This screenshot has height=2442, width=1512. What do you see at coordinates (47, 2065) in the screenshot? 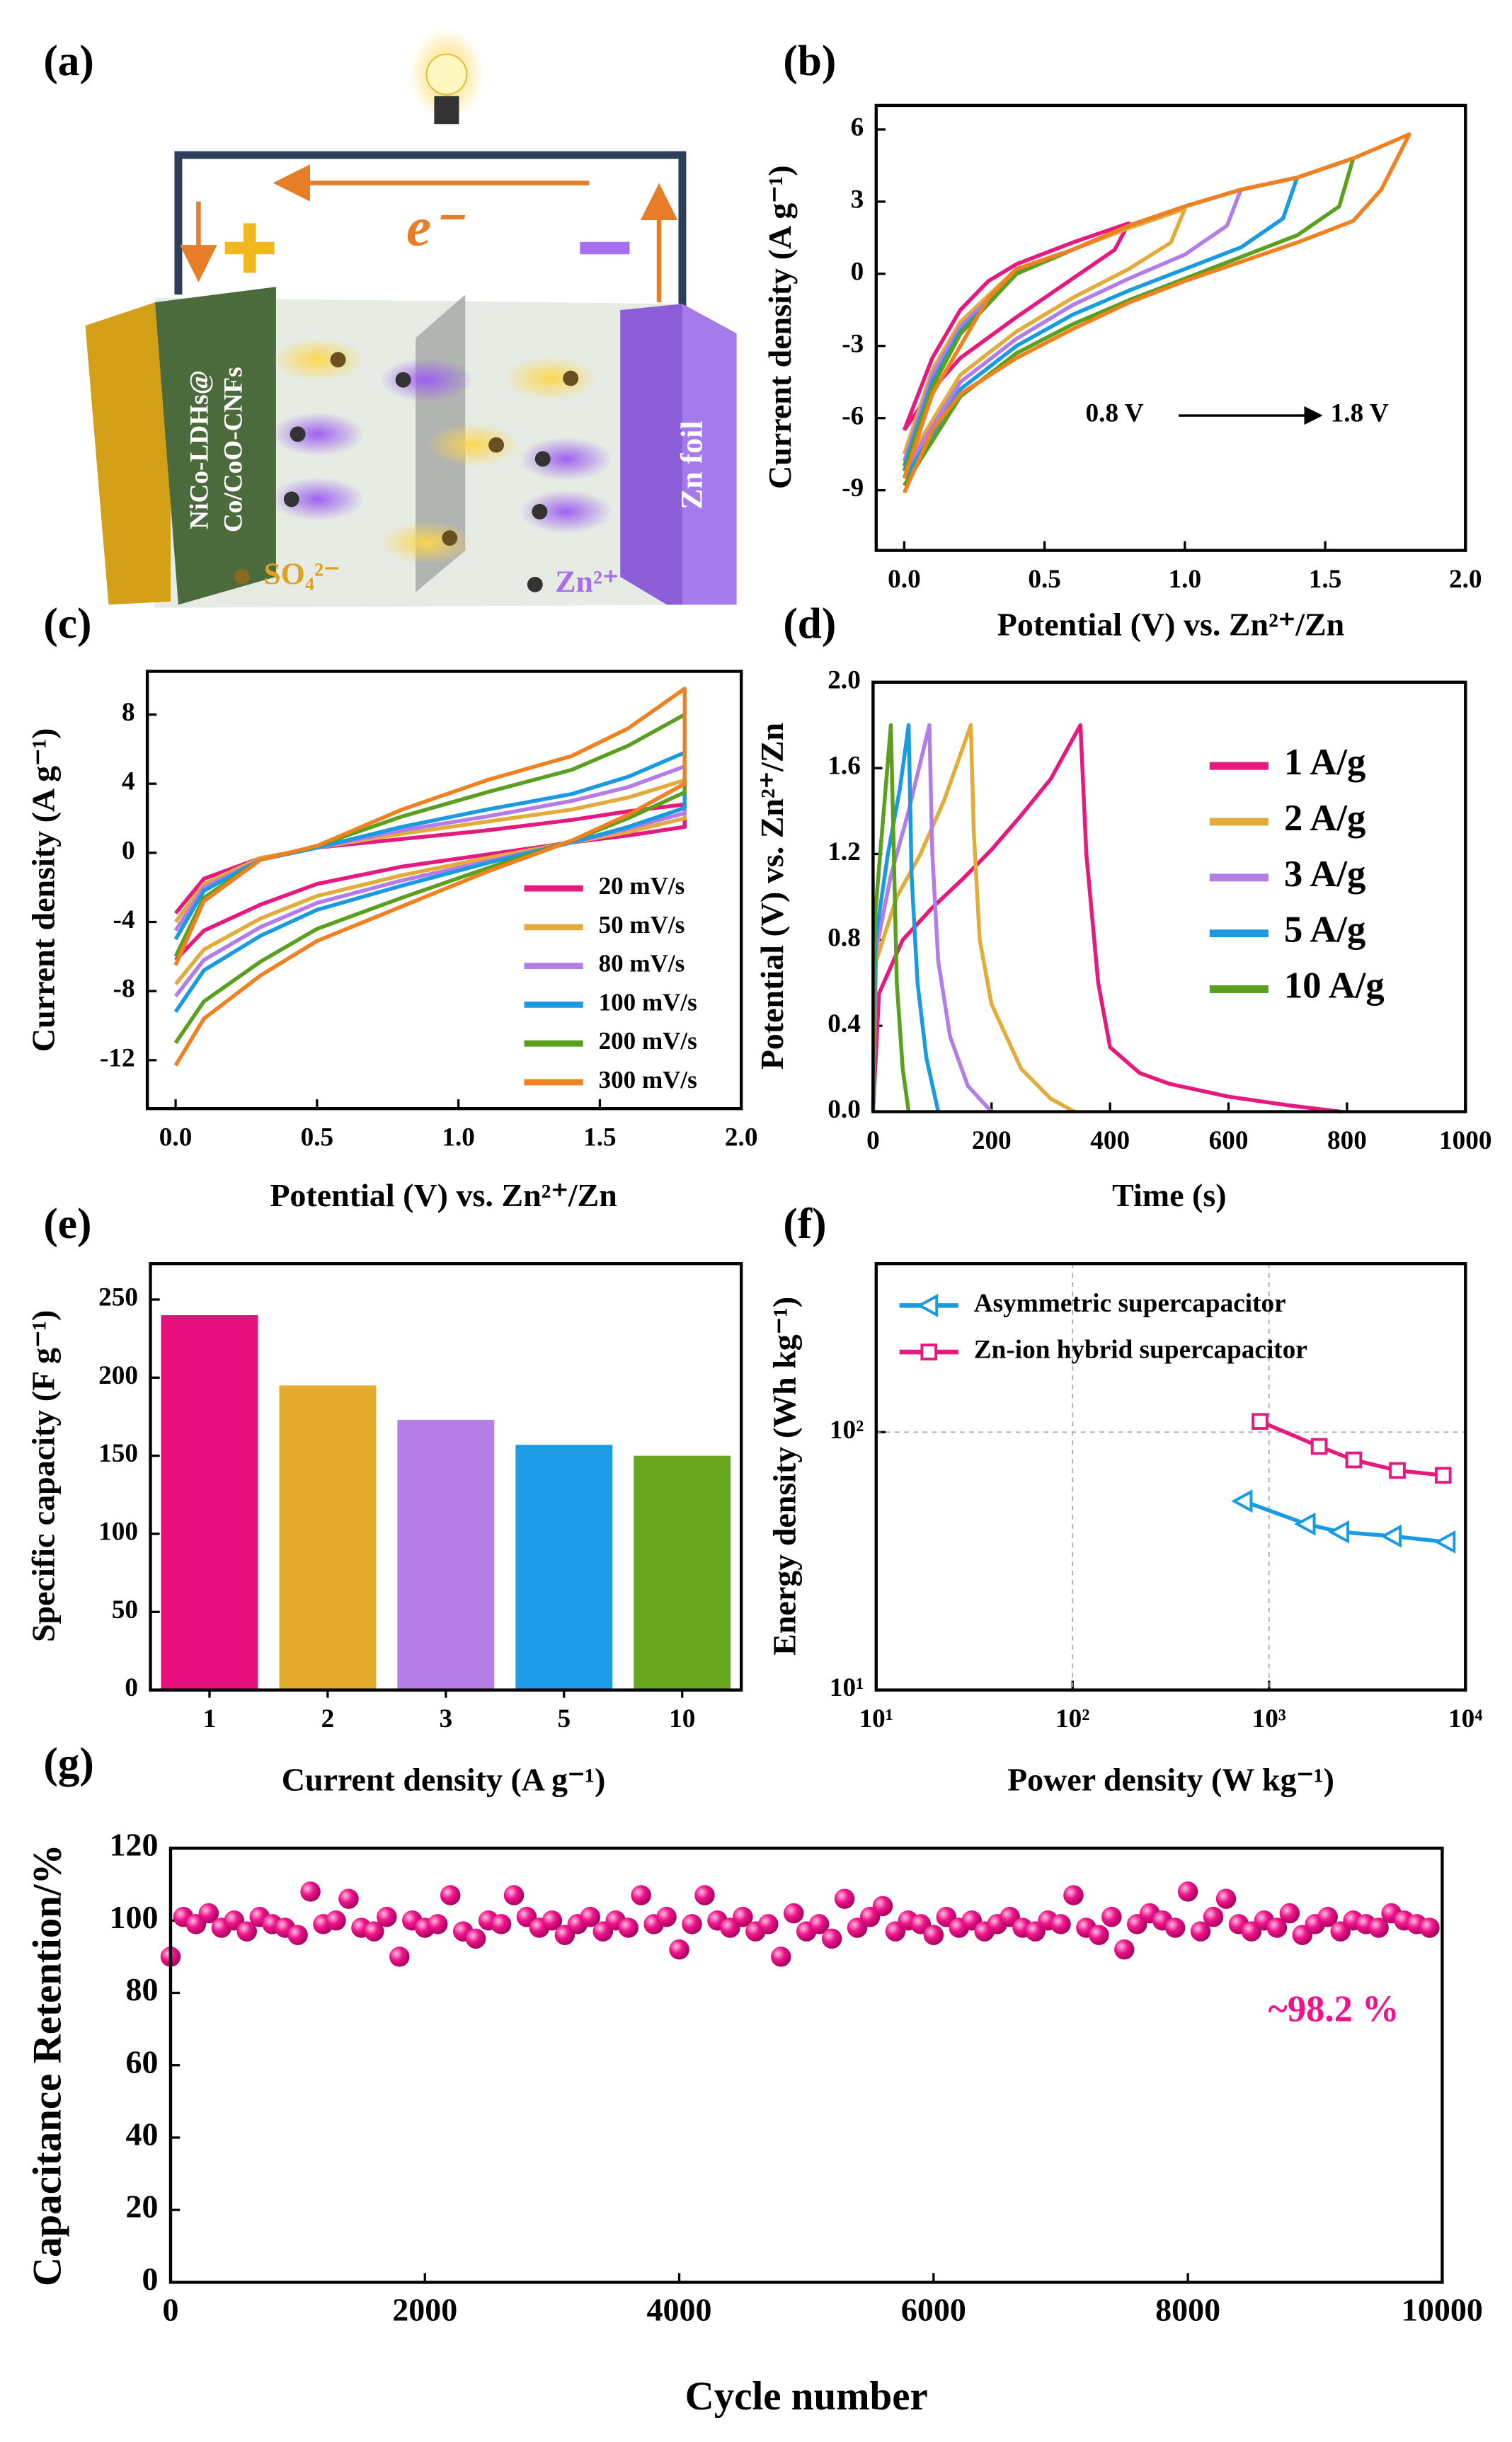
I see `y-axis-label: Capacitance Retention/%` at bounding box center [47, 2065].